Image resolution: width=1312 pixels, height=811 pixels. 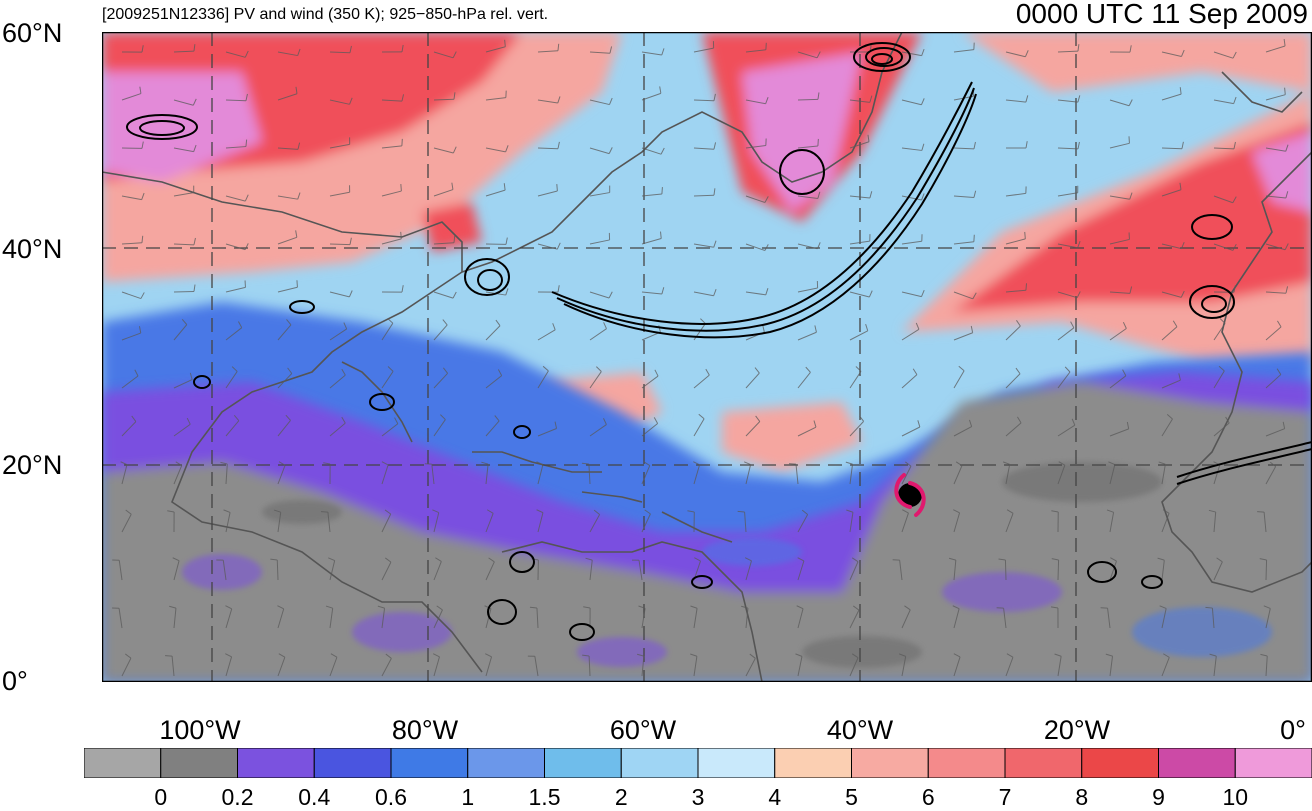 I want to click on lon-label-80w: 80°W, so click(x=425, y=730).